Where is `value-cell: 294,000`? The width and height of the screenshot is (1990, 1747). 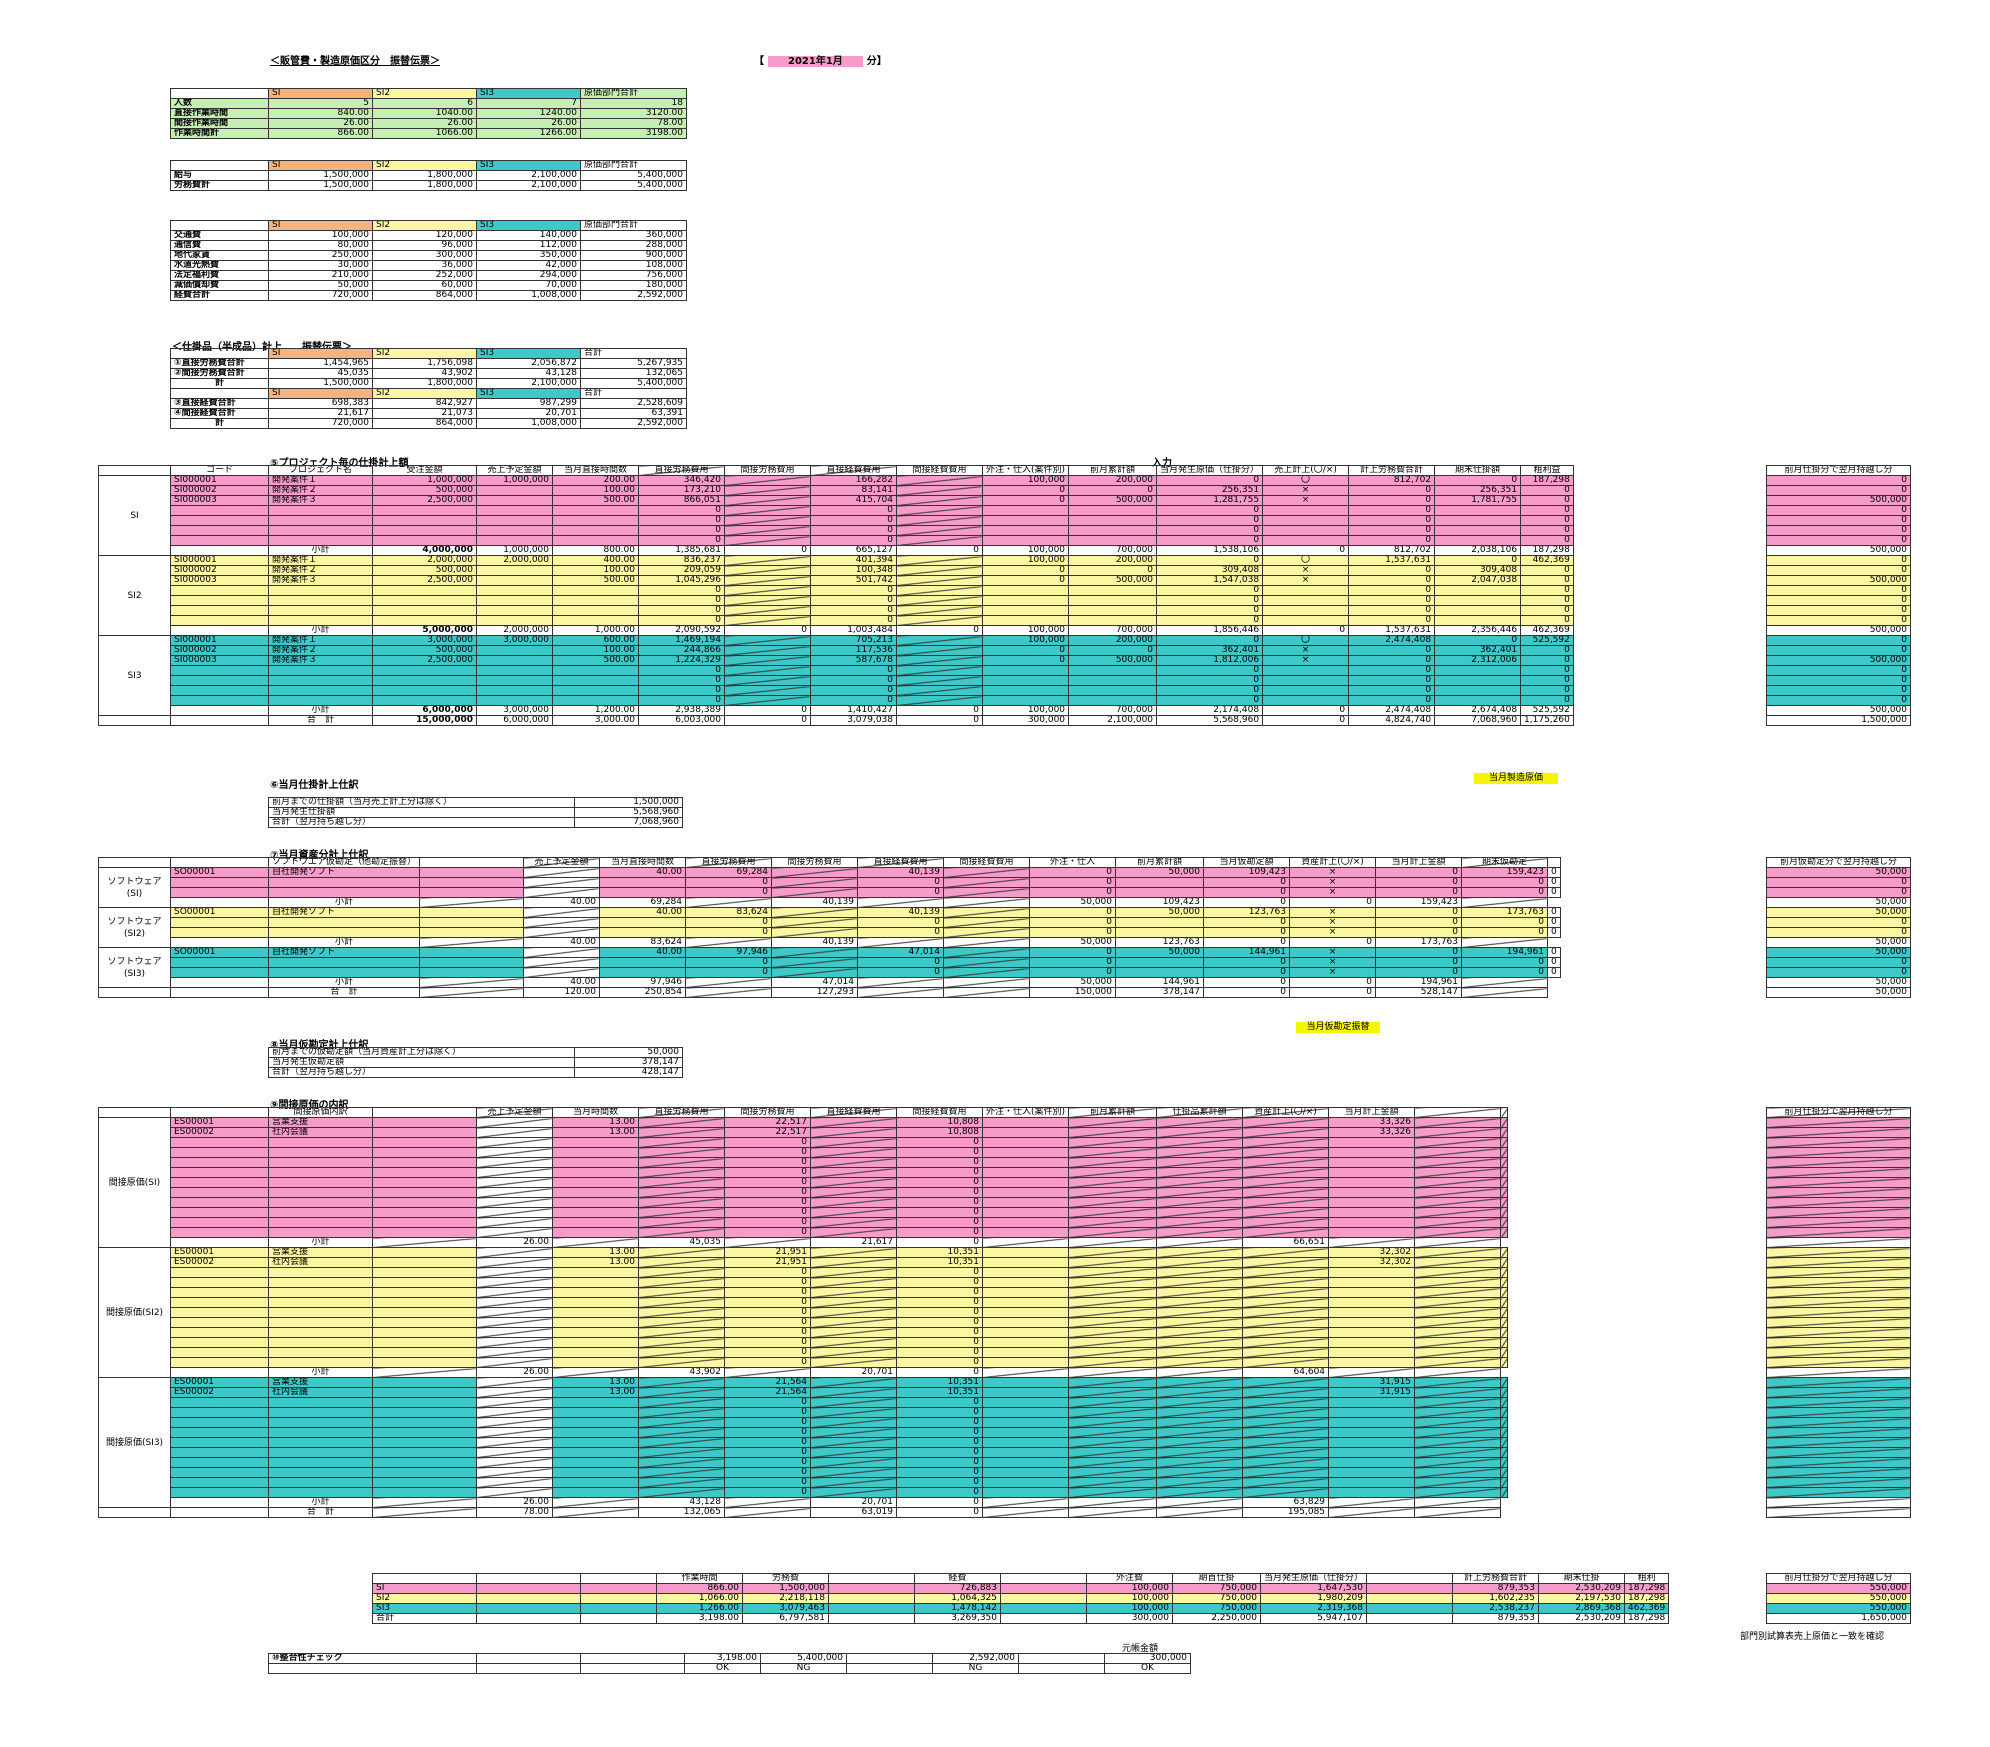
value-cell: 294,000 is located at coordinates (528, 275).